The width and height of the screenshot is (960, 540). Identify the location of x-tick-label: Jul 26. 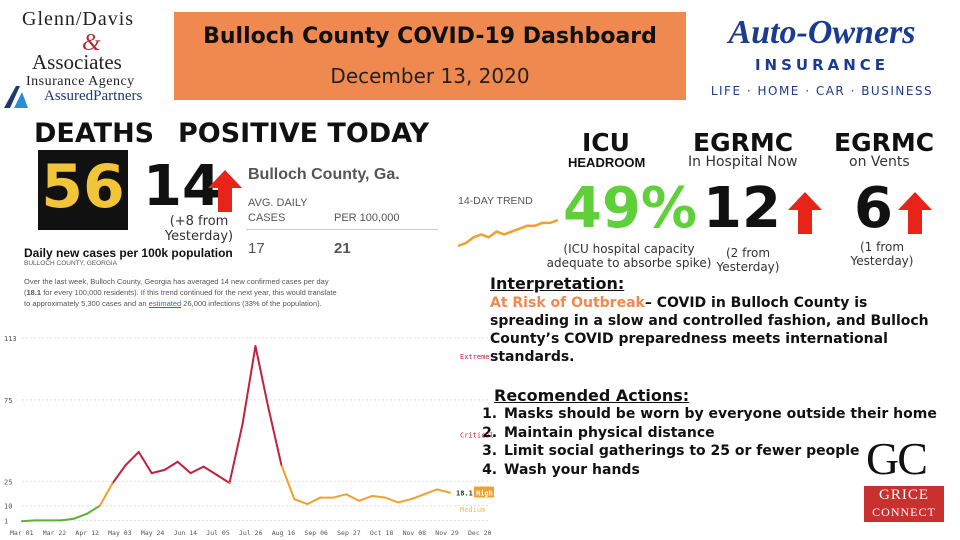
(251, 533).